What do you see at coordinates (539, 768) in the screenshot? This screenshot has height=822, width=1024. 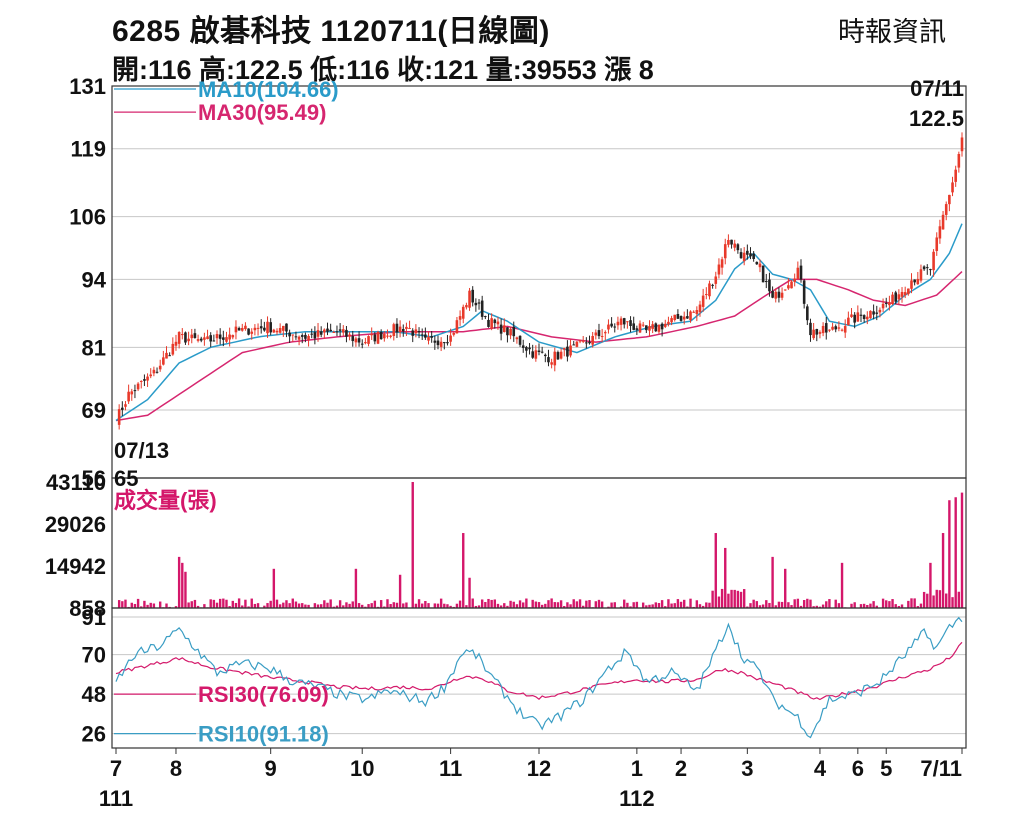 I see `x-tick-label: 12` at bounding box center [539, 768].